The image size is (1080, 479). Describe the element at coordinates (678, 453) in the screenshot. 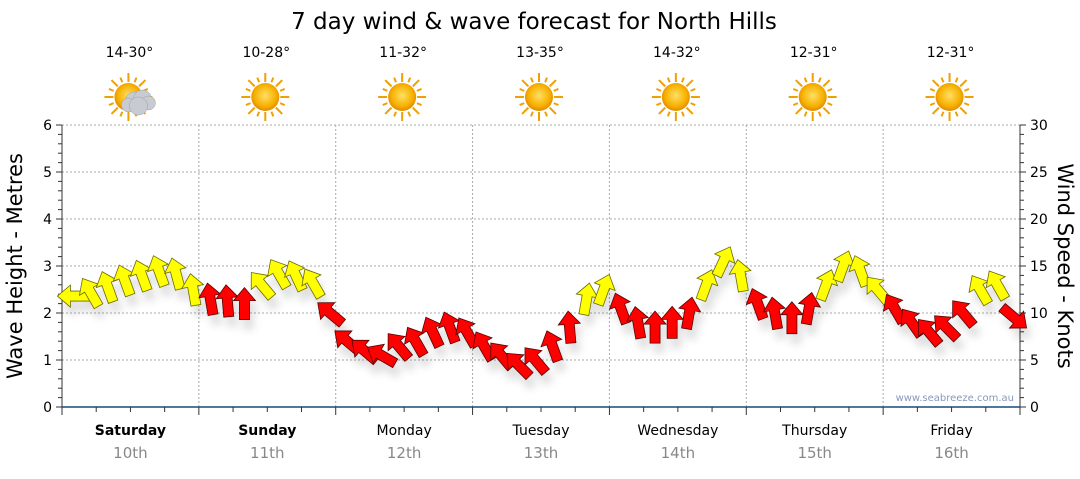

I see `day-date: 14th` at that location.